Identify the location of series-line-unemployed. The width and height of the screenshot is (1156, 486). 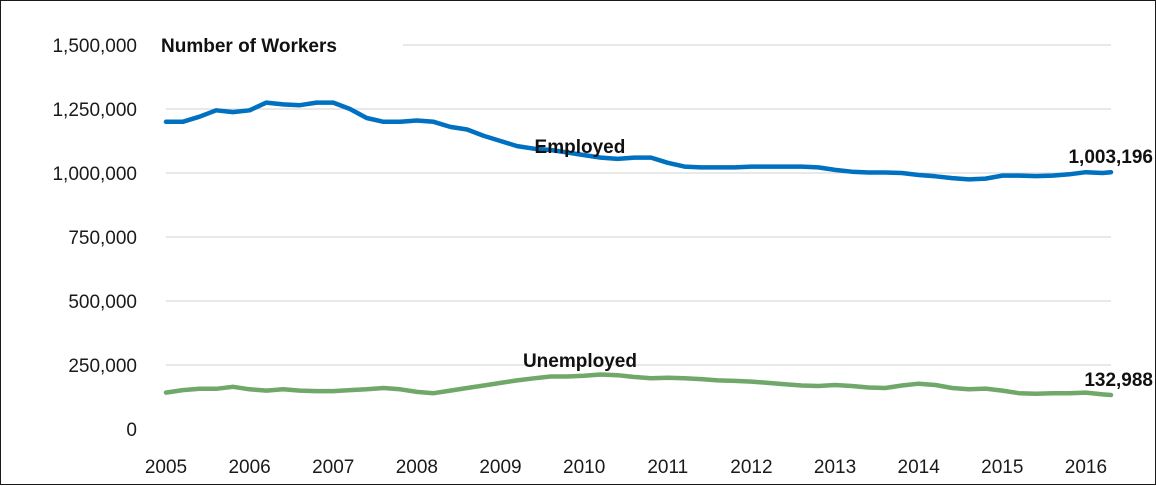
(638, 385).